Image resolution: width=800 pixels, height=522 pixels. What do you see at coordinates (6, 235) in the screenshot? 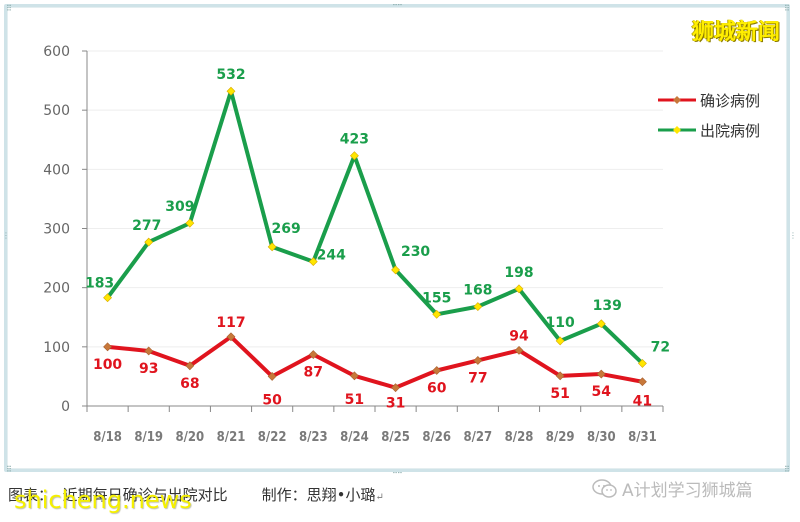
I see `resize-handle-left: ⋮` at bounding box center [6, 235].